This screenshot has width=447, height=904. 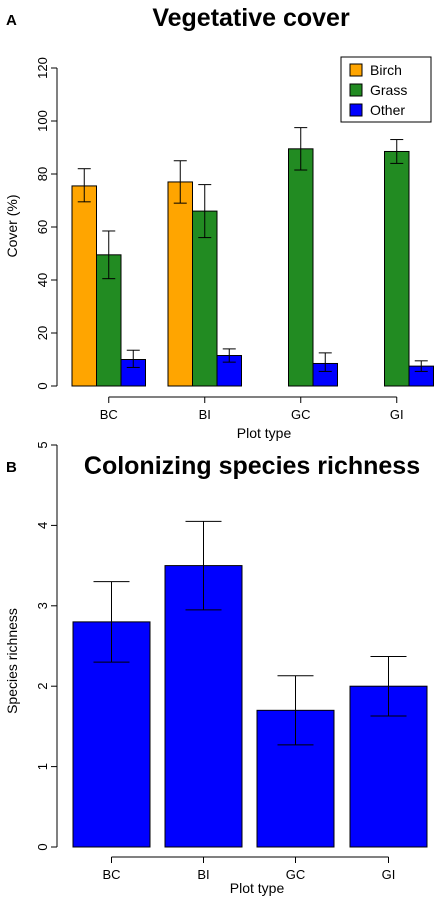 What do you see at coordinates (42, 766) in the screenshot?
I see `chart-b-y-tick-label: 1` at bounding box center [42, 766].